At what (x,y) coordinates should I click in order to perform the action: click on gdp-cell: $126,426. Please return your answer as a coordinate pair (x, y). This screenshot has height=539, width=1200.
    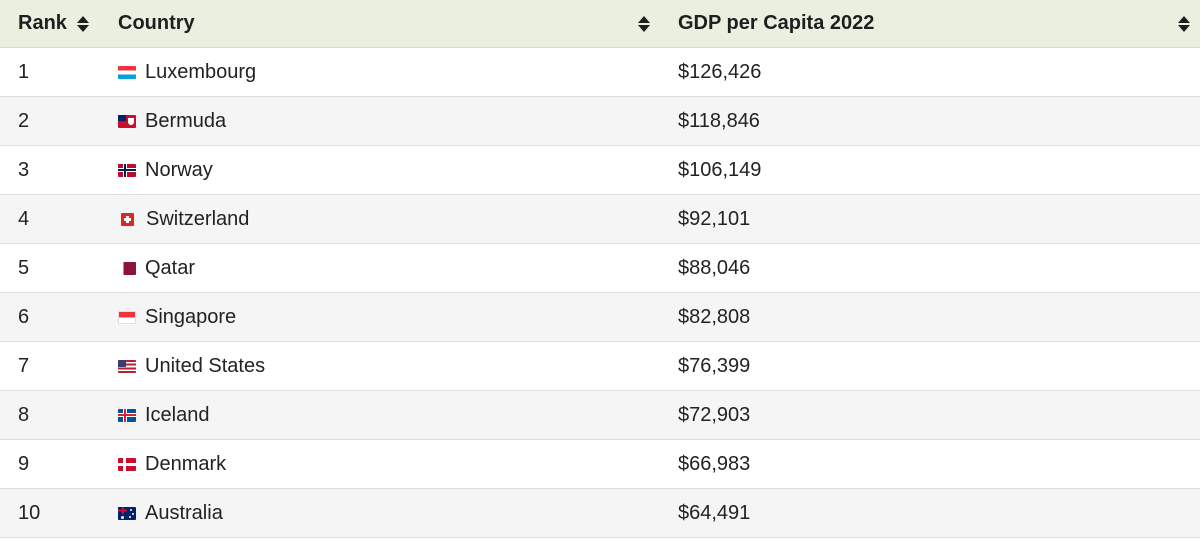
    Looking at the image, I should click on (720, 71).